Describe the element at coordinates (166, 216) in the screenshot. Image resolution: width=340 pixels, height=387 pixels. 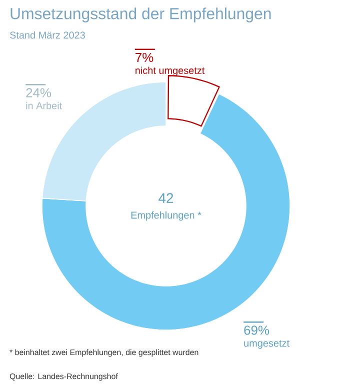
I see `text: Empfehlungen *` at that location.